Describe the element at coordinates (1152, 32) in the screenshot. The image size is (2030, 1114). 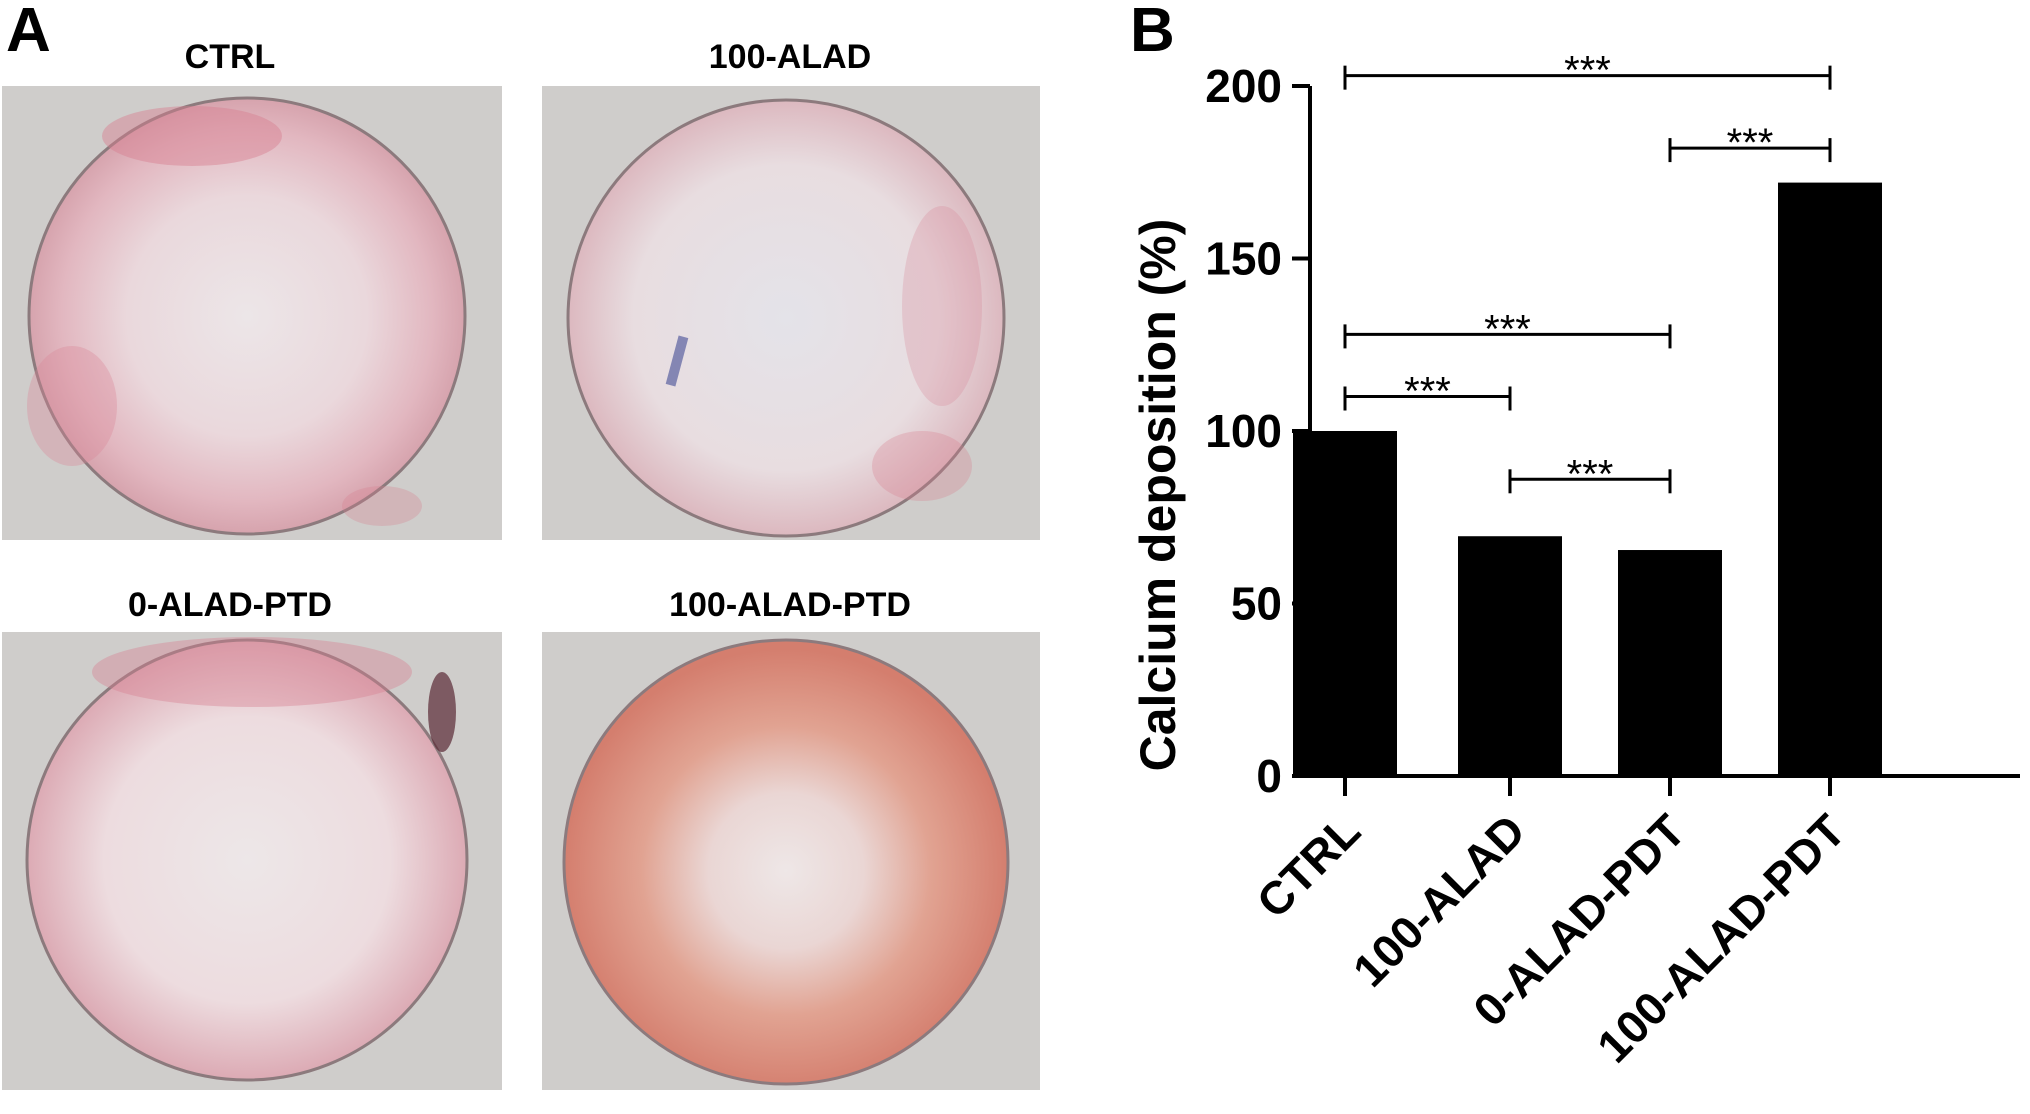
I see `panel-b-label: B` at that location.